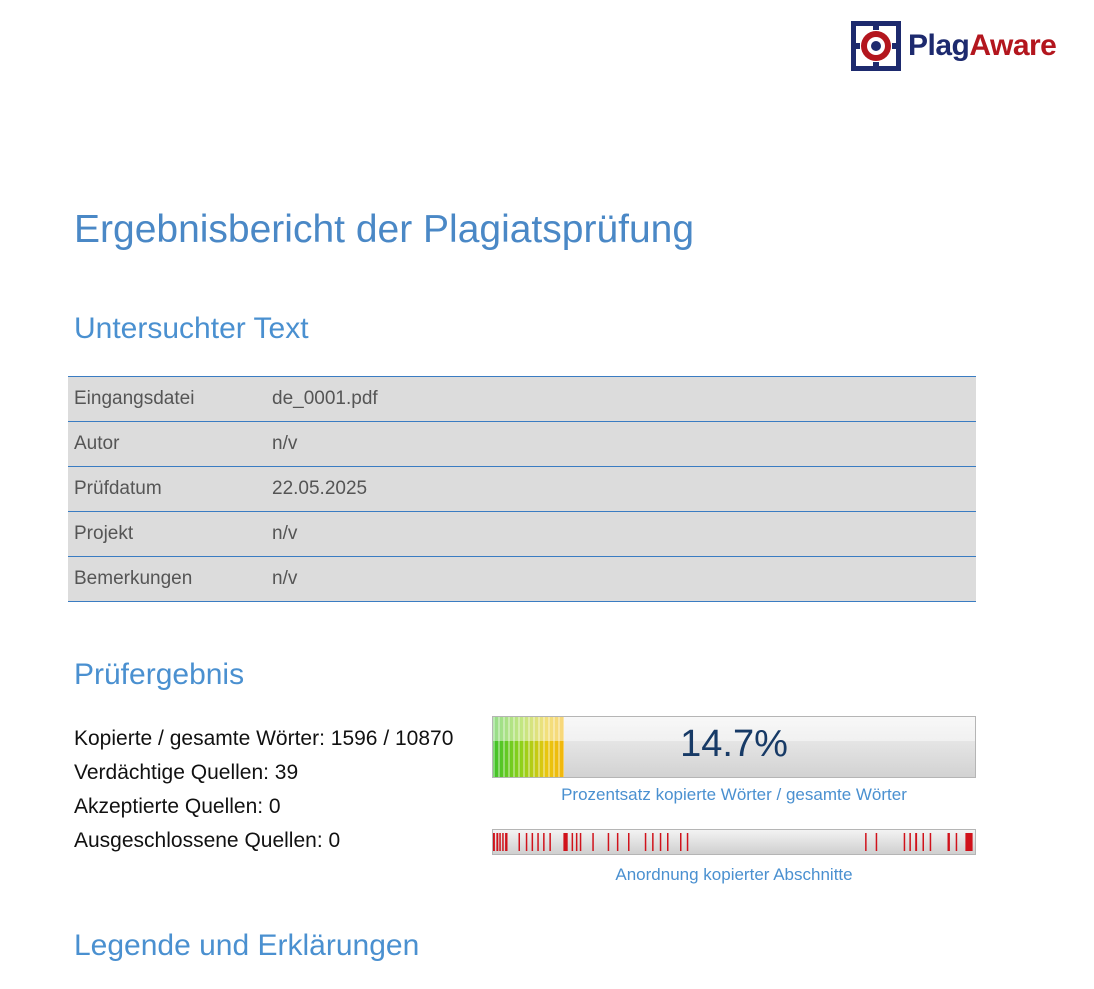  Describe the element at coordinates (384, 229) in the screenshot. I see `report-title: Ergebnisbericht der Plagiatsprüfung` at that location.